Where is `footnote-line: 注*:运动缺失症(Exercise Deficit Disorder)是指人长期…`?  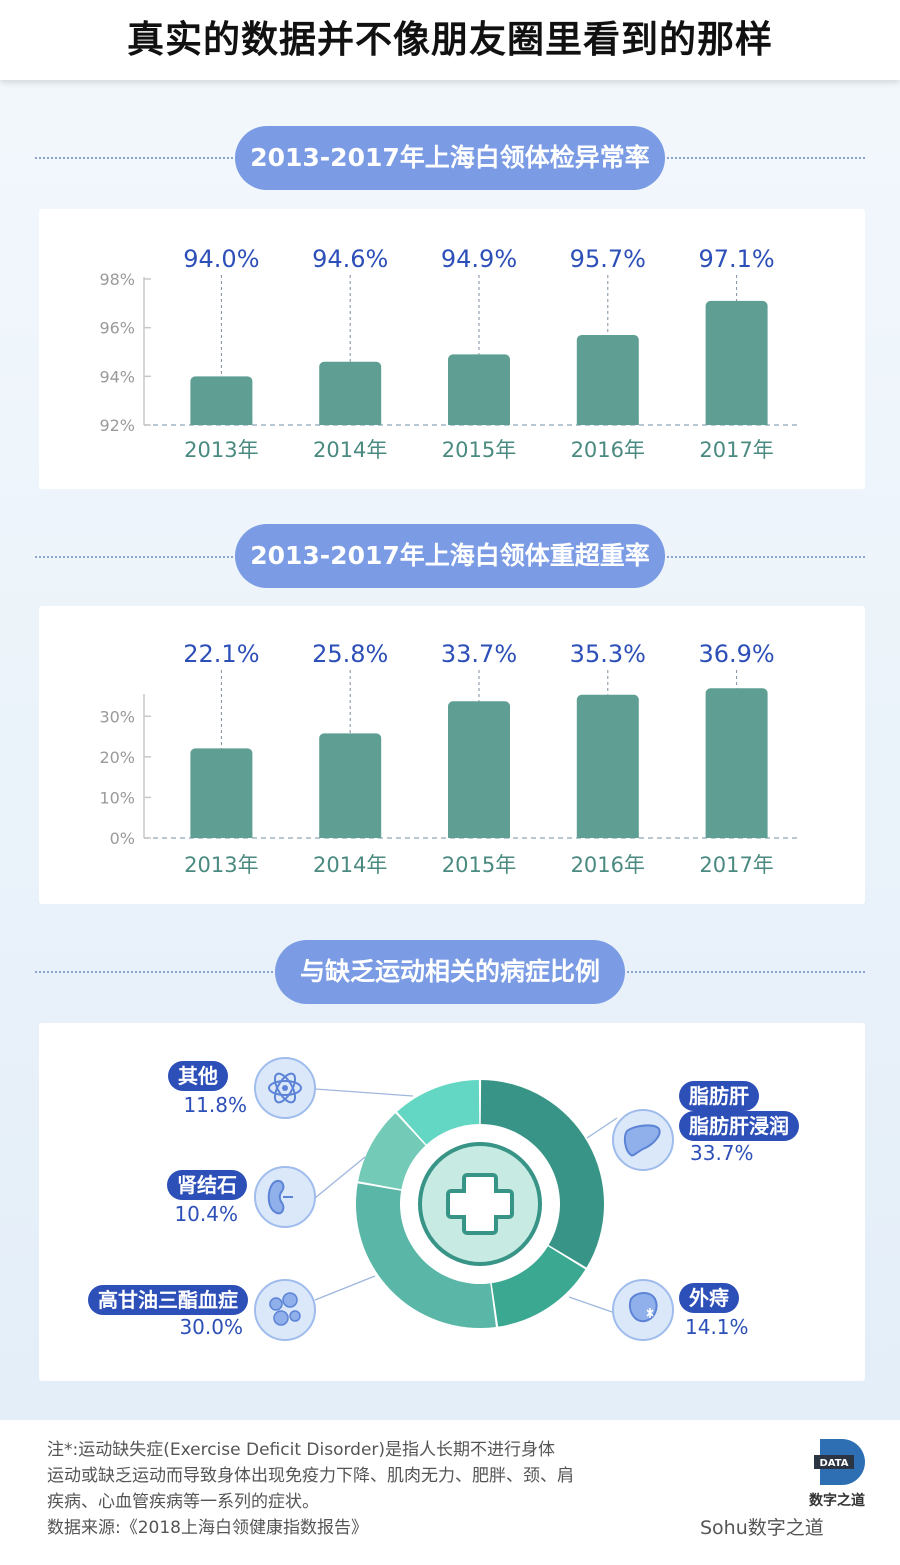
footnote-line: 注*:运动缺失症(Exercise Deficit Disorder)是指人长期… is located at coordinates (301, 1450).